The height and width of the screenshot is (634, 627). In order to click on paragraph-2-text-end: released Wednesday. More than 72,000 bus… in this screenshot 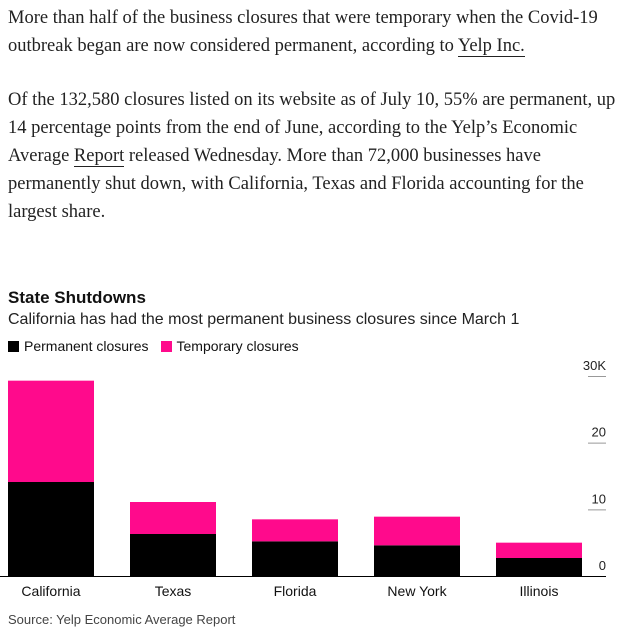, I will do `click(296, 184)`.